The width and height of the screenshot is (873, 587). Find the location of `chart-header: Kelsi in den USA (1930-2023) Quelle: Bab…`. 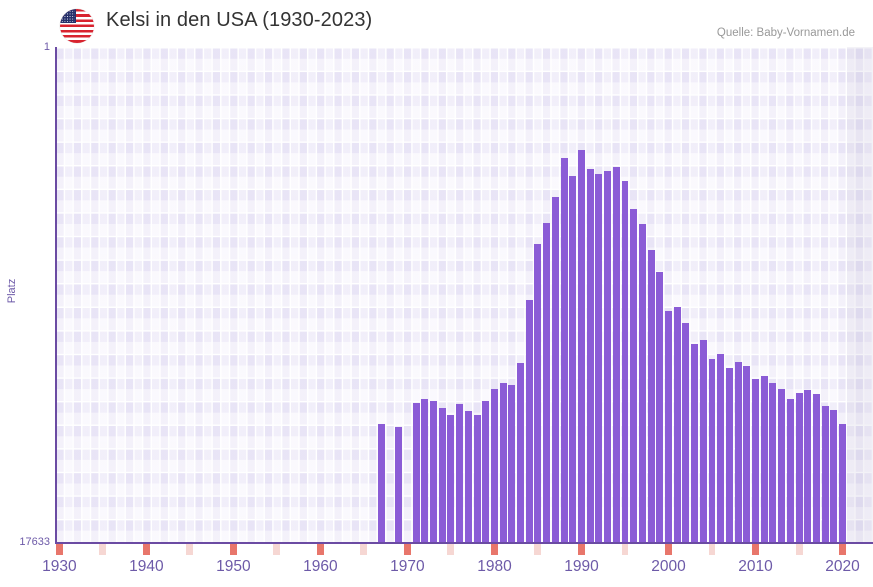

chart-header: Kelsi in den USA (1930-2023) Quelle: Bab… is located at coordinates (436, 23).